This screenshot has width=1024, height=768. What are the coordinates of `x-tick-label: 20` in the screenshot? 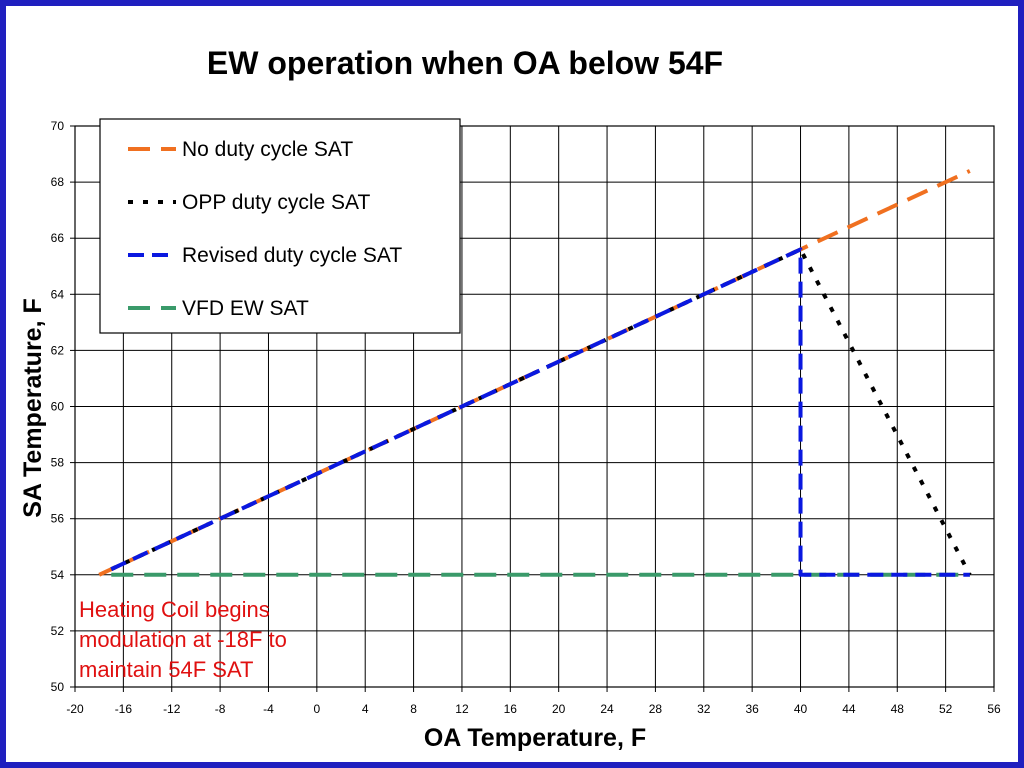 It's located at (559, 709).